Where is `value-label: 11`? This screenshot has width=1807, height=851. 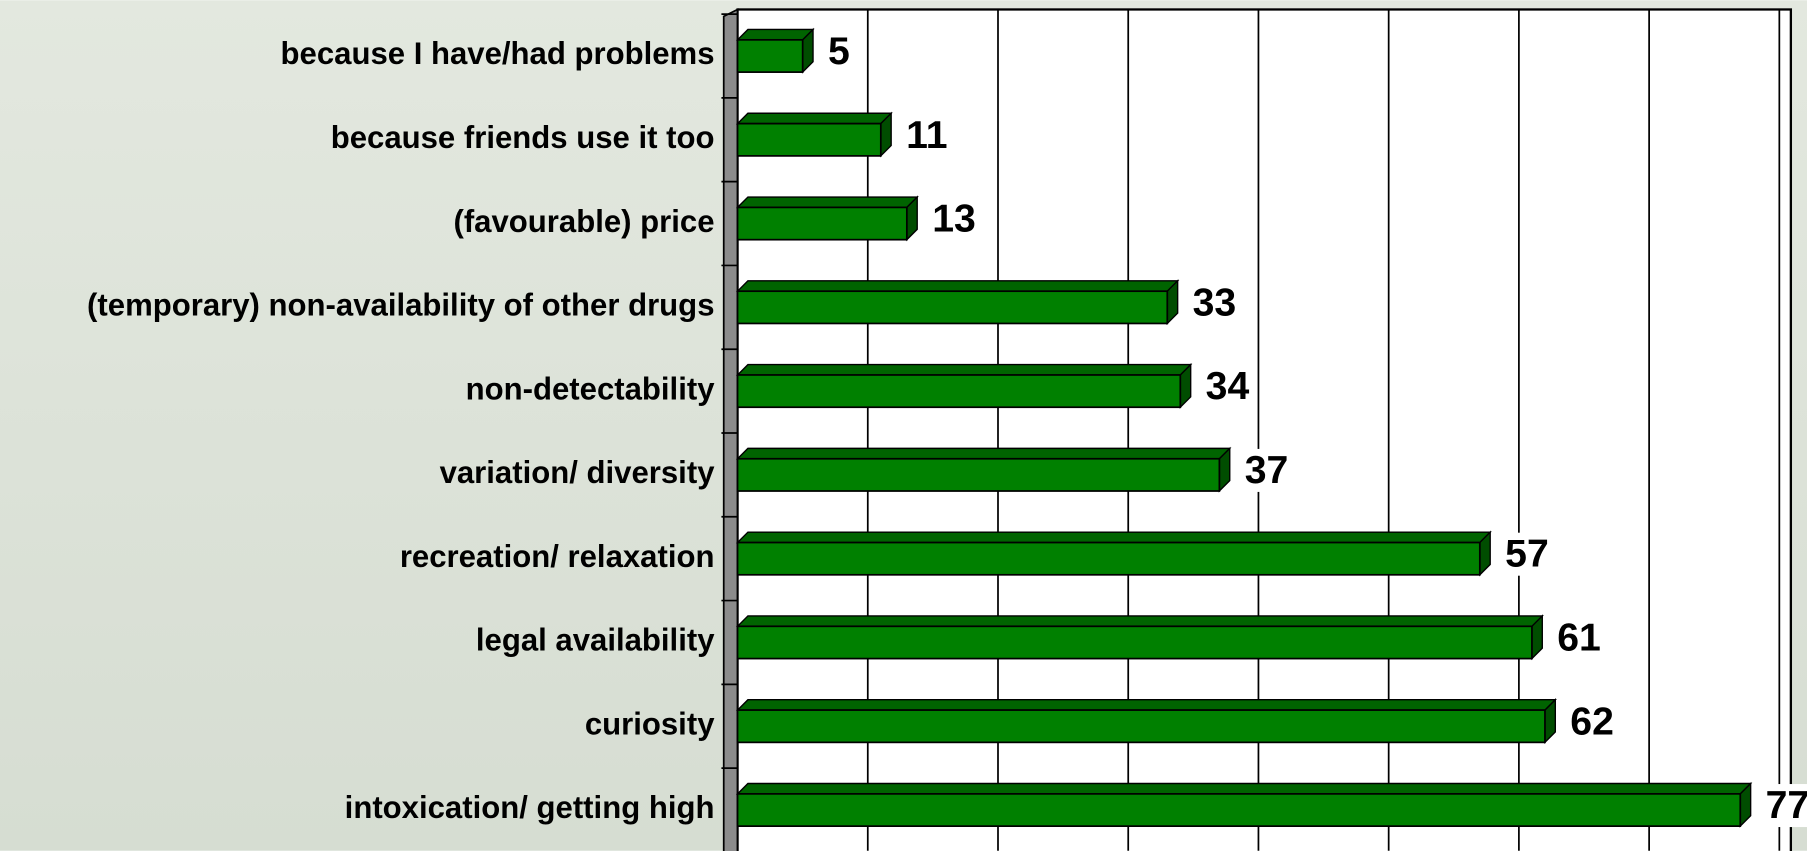
value-label: 11 is located at coordinates (926, 135).